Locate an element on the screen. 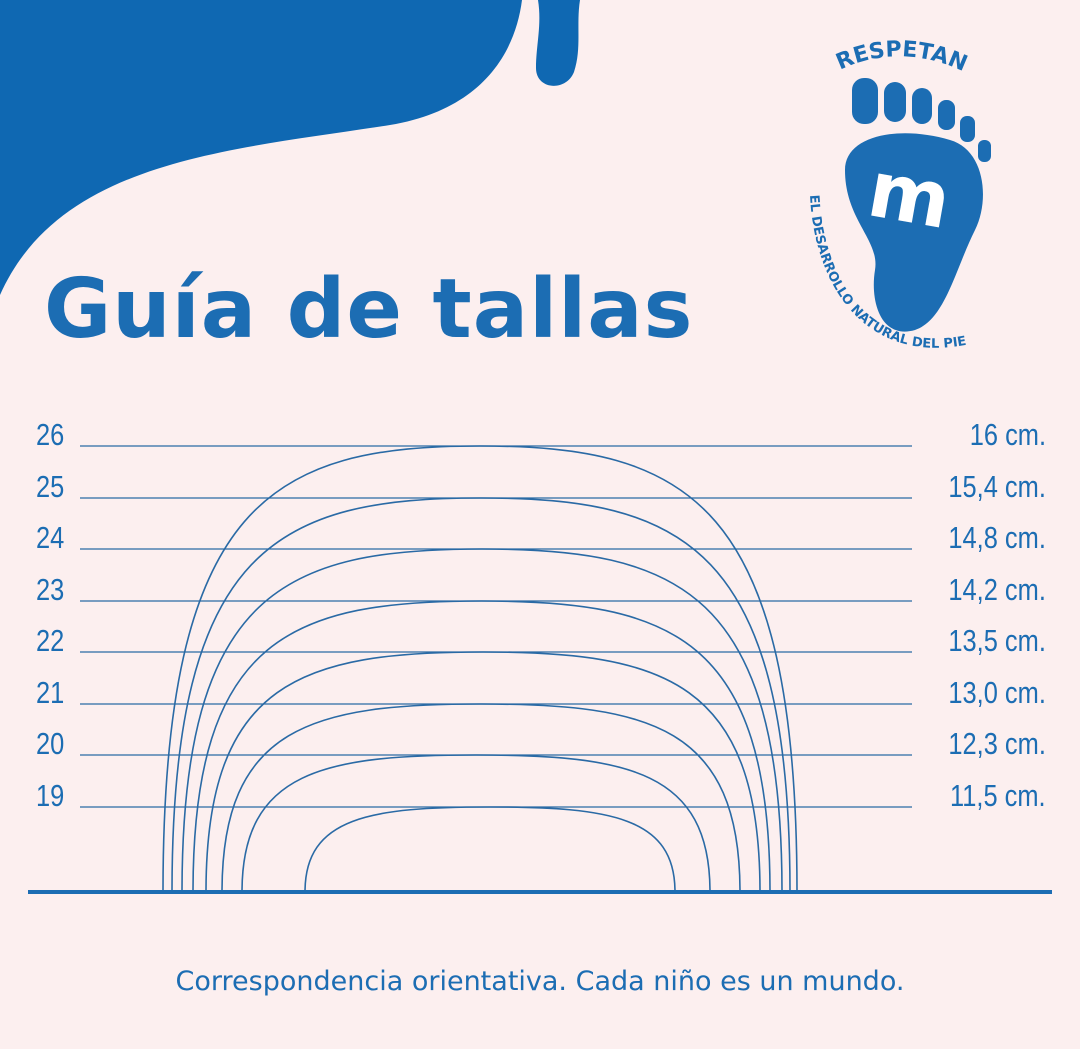 This screenshot has width=1080, height=1049. blue-wave-decoration is located at coordinates (261, 147).